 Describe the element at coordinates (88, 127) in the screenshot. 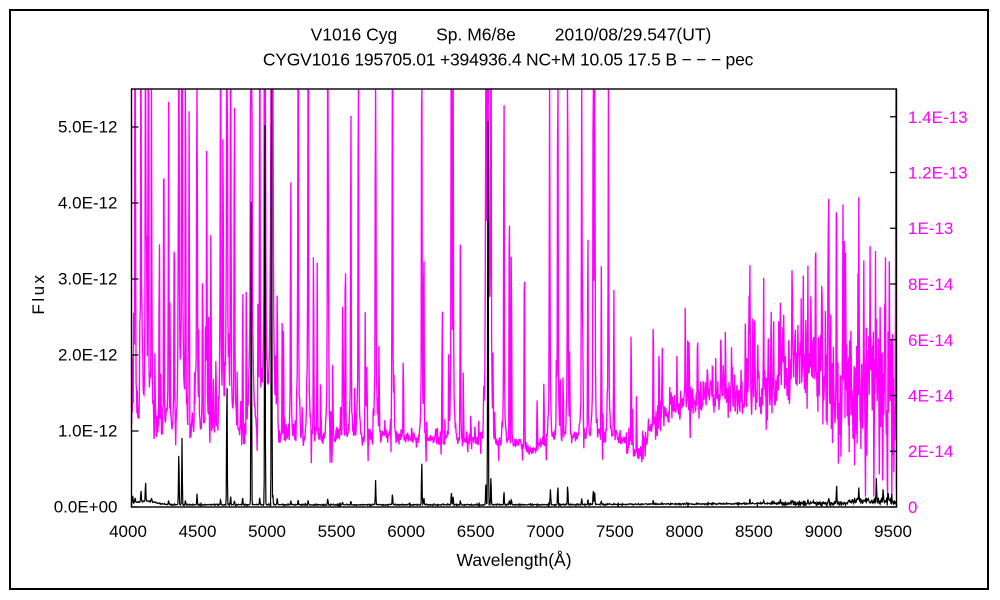

I see `svg-text: 5.0E-12` at that location.